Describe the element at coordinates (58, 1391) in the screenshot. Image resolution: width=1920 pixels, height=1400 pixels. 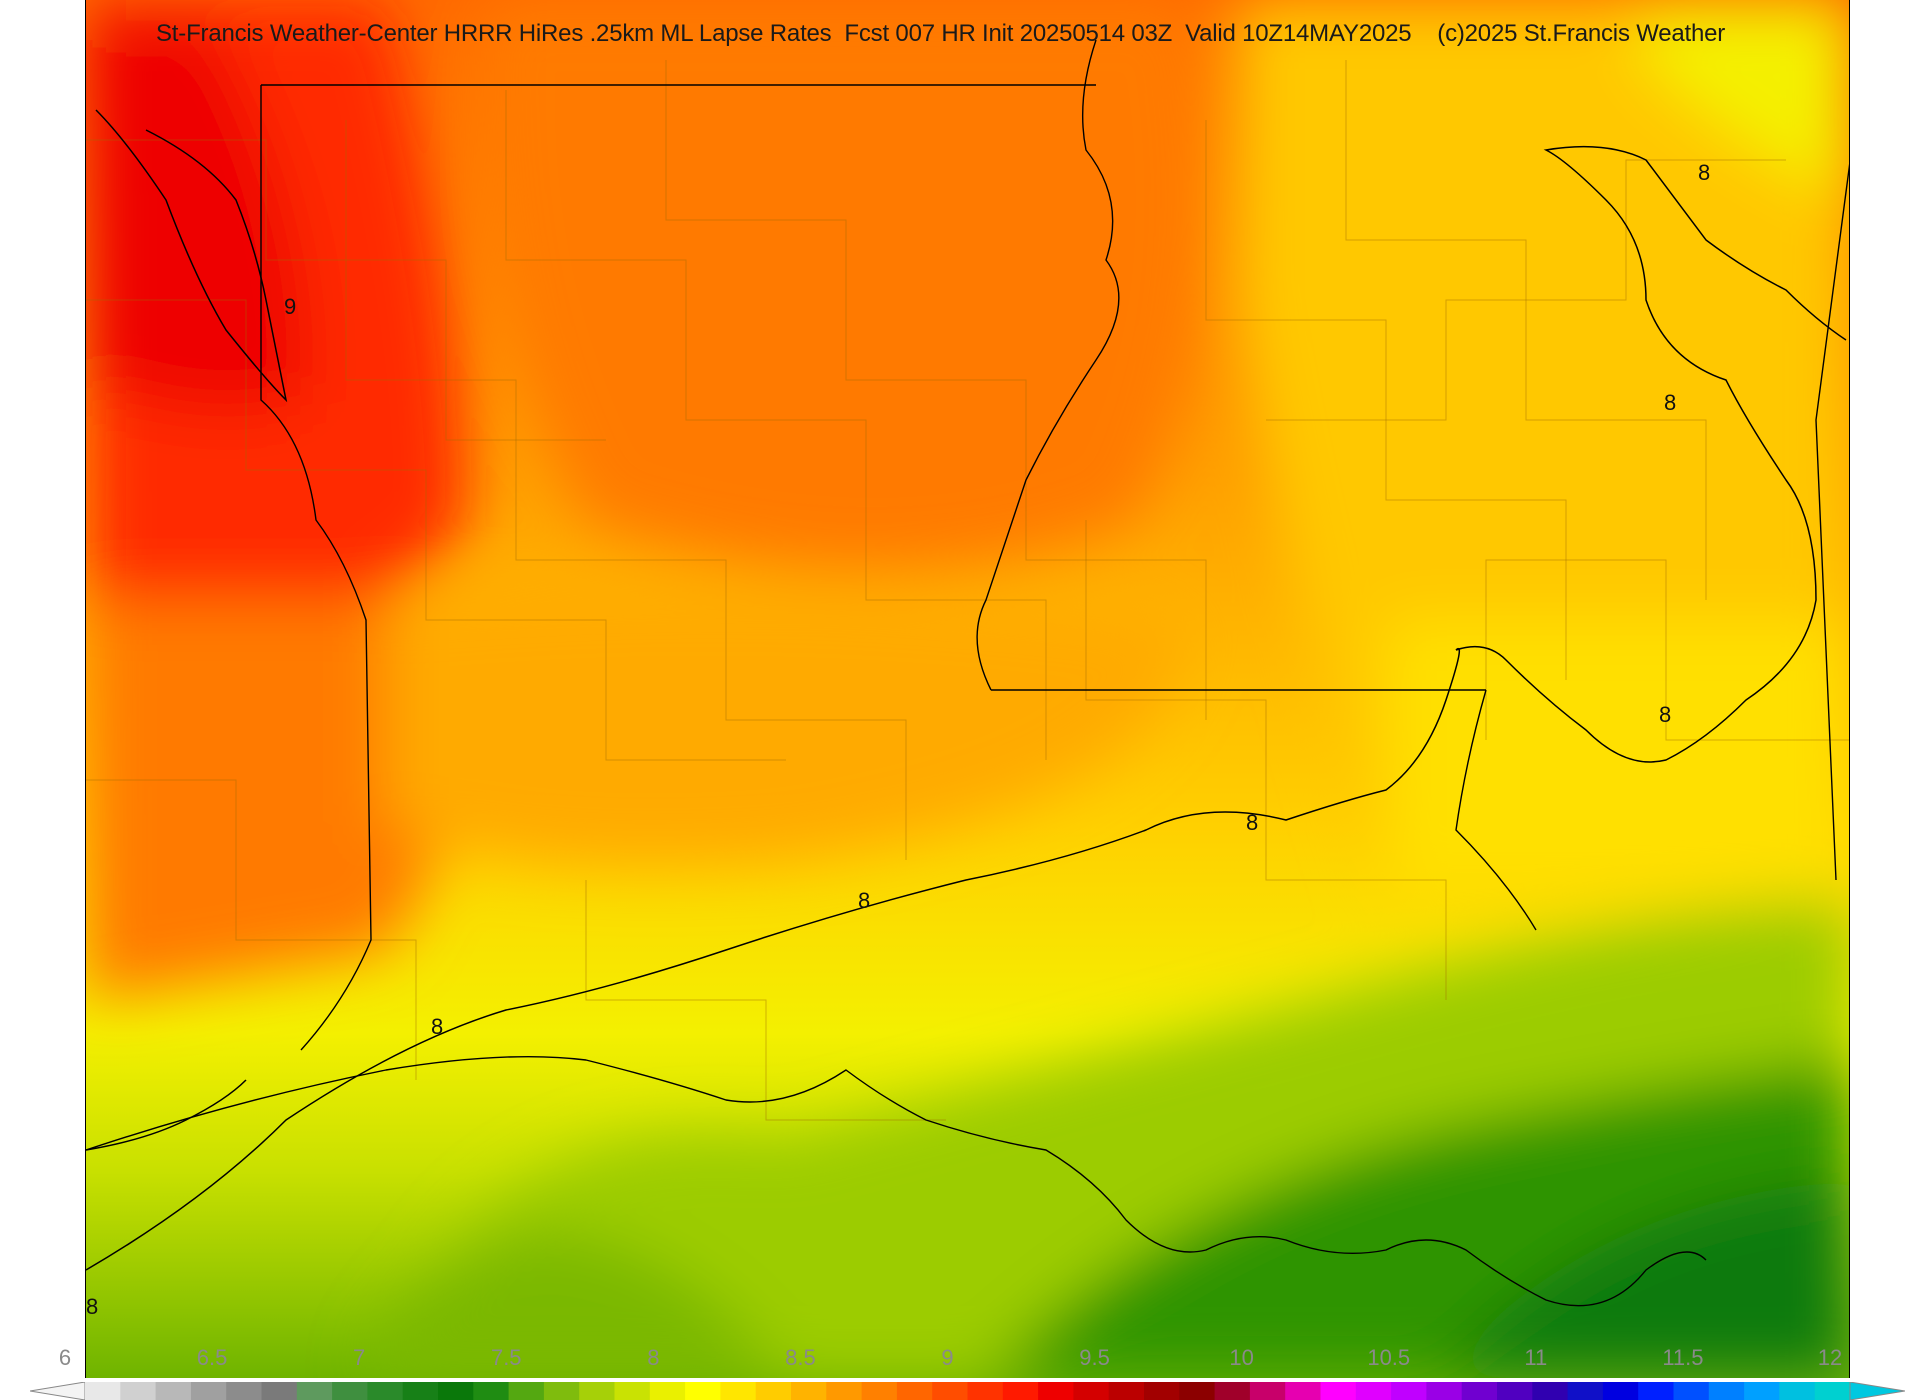
I see `colorbar-min-arrow` at that location.